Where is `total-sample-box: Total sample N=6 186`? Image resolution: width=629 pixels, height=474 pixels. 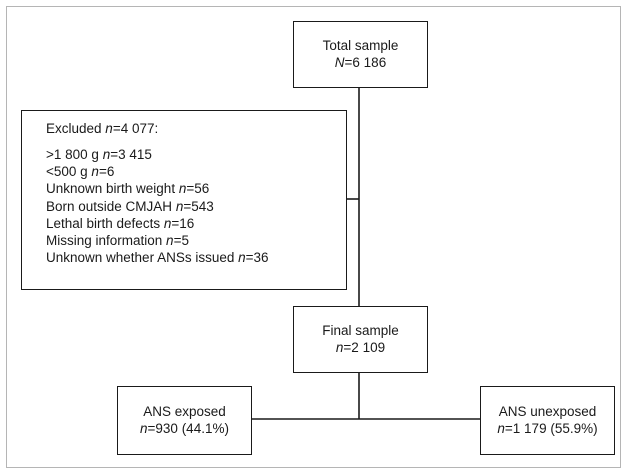
total-sample-box: Total sample N=6 186 is located at coordinates (360, 54).